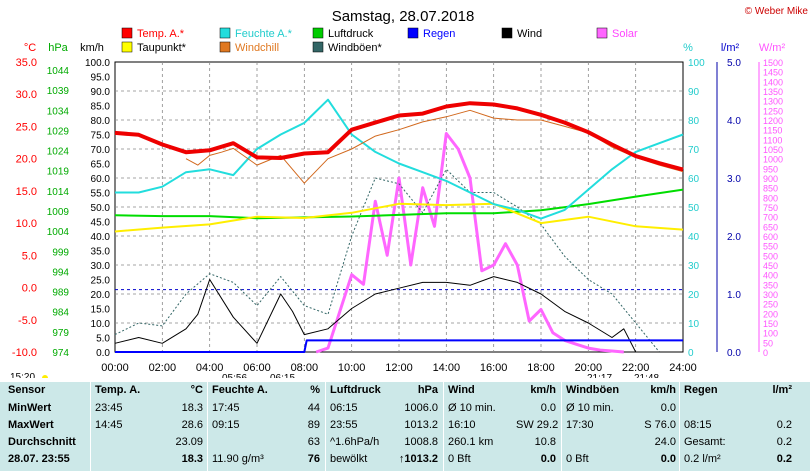 The width and height of the screenshot is (810, 471). What do you see at coordinates (773, 92) in the screenshot?
I see `solar-tick: 1350` at bounding box center [773, 92].